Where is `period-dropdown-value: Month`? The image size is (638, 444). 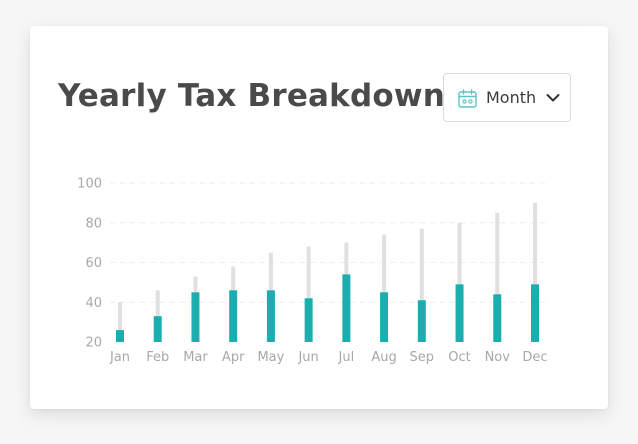 period-dropdown-value: Month is located at coordinates (511, 97).